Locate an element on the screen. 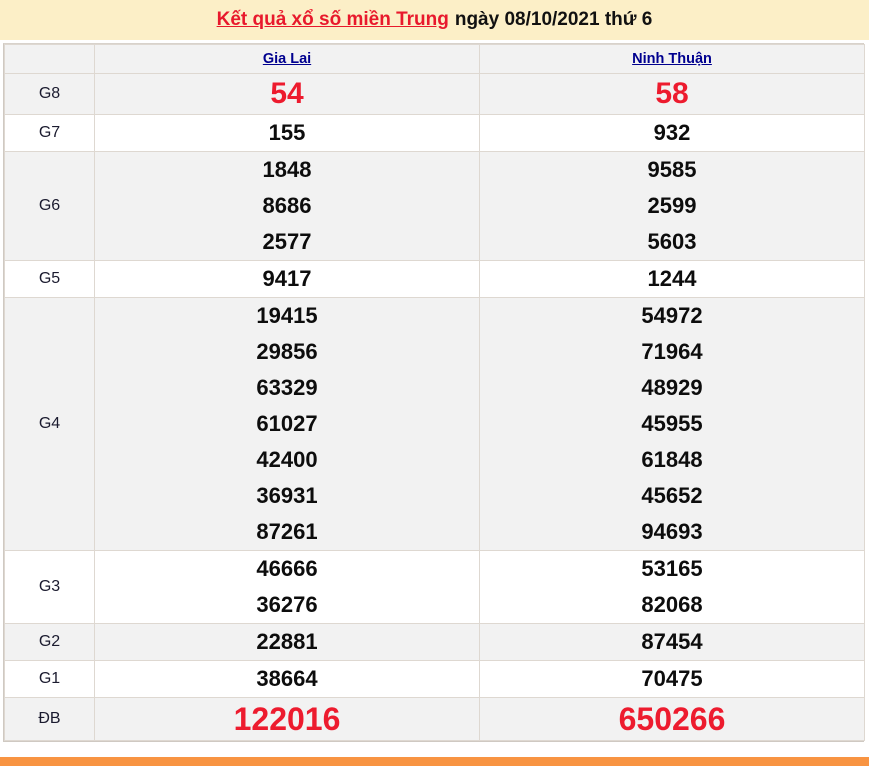 This screenshot has width=869, height=766. table-row: G2 22881 87454 is located at coordinates (434, 642).